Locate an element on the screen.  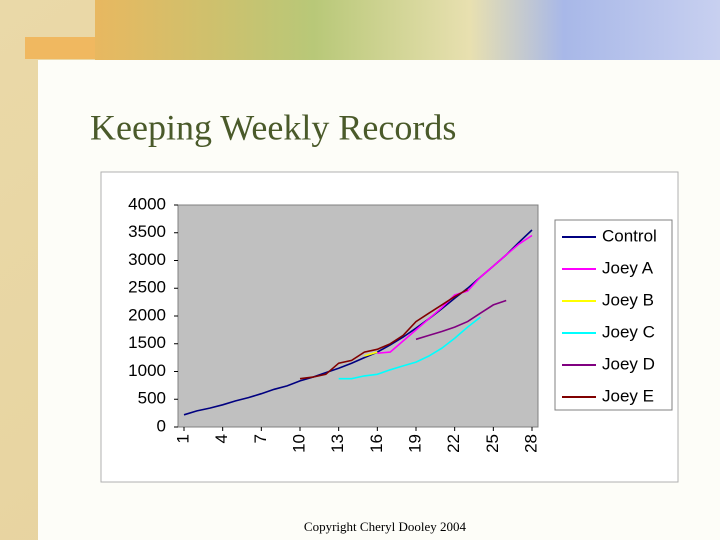
y-tick-label: 0 is located at coordinates (161, 425).